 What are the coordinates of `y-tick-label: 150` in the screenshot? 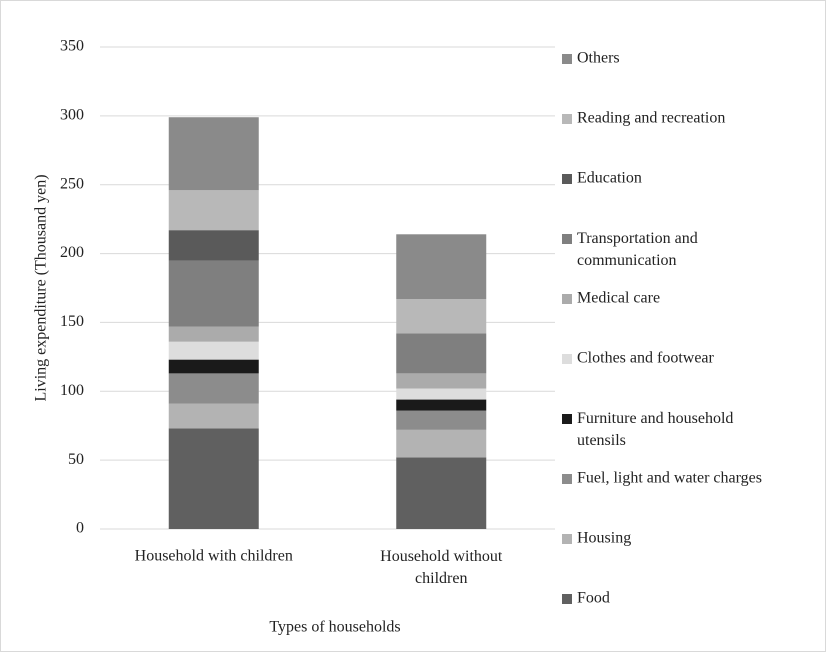 It's located at (72, 321).